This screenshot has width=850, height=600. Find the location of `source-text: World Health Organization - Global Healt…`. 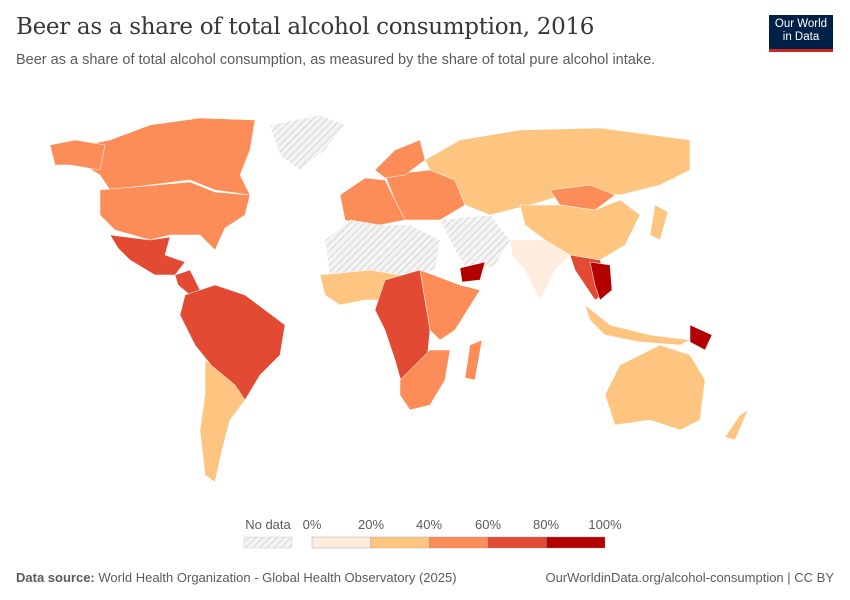

source-text: World Health Organization - Global Healt… is located at coordinates (277, 577).